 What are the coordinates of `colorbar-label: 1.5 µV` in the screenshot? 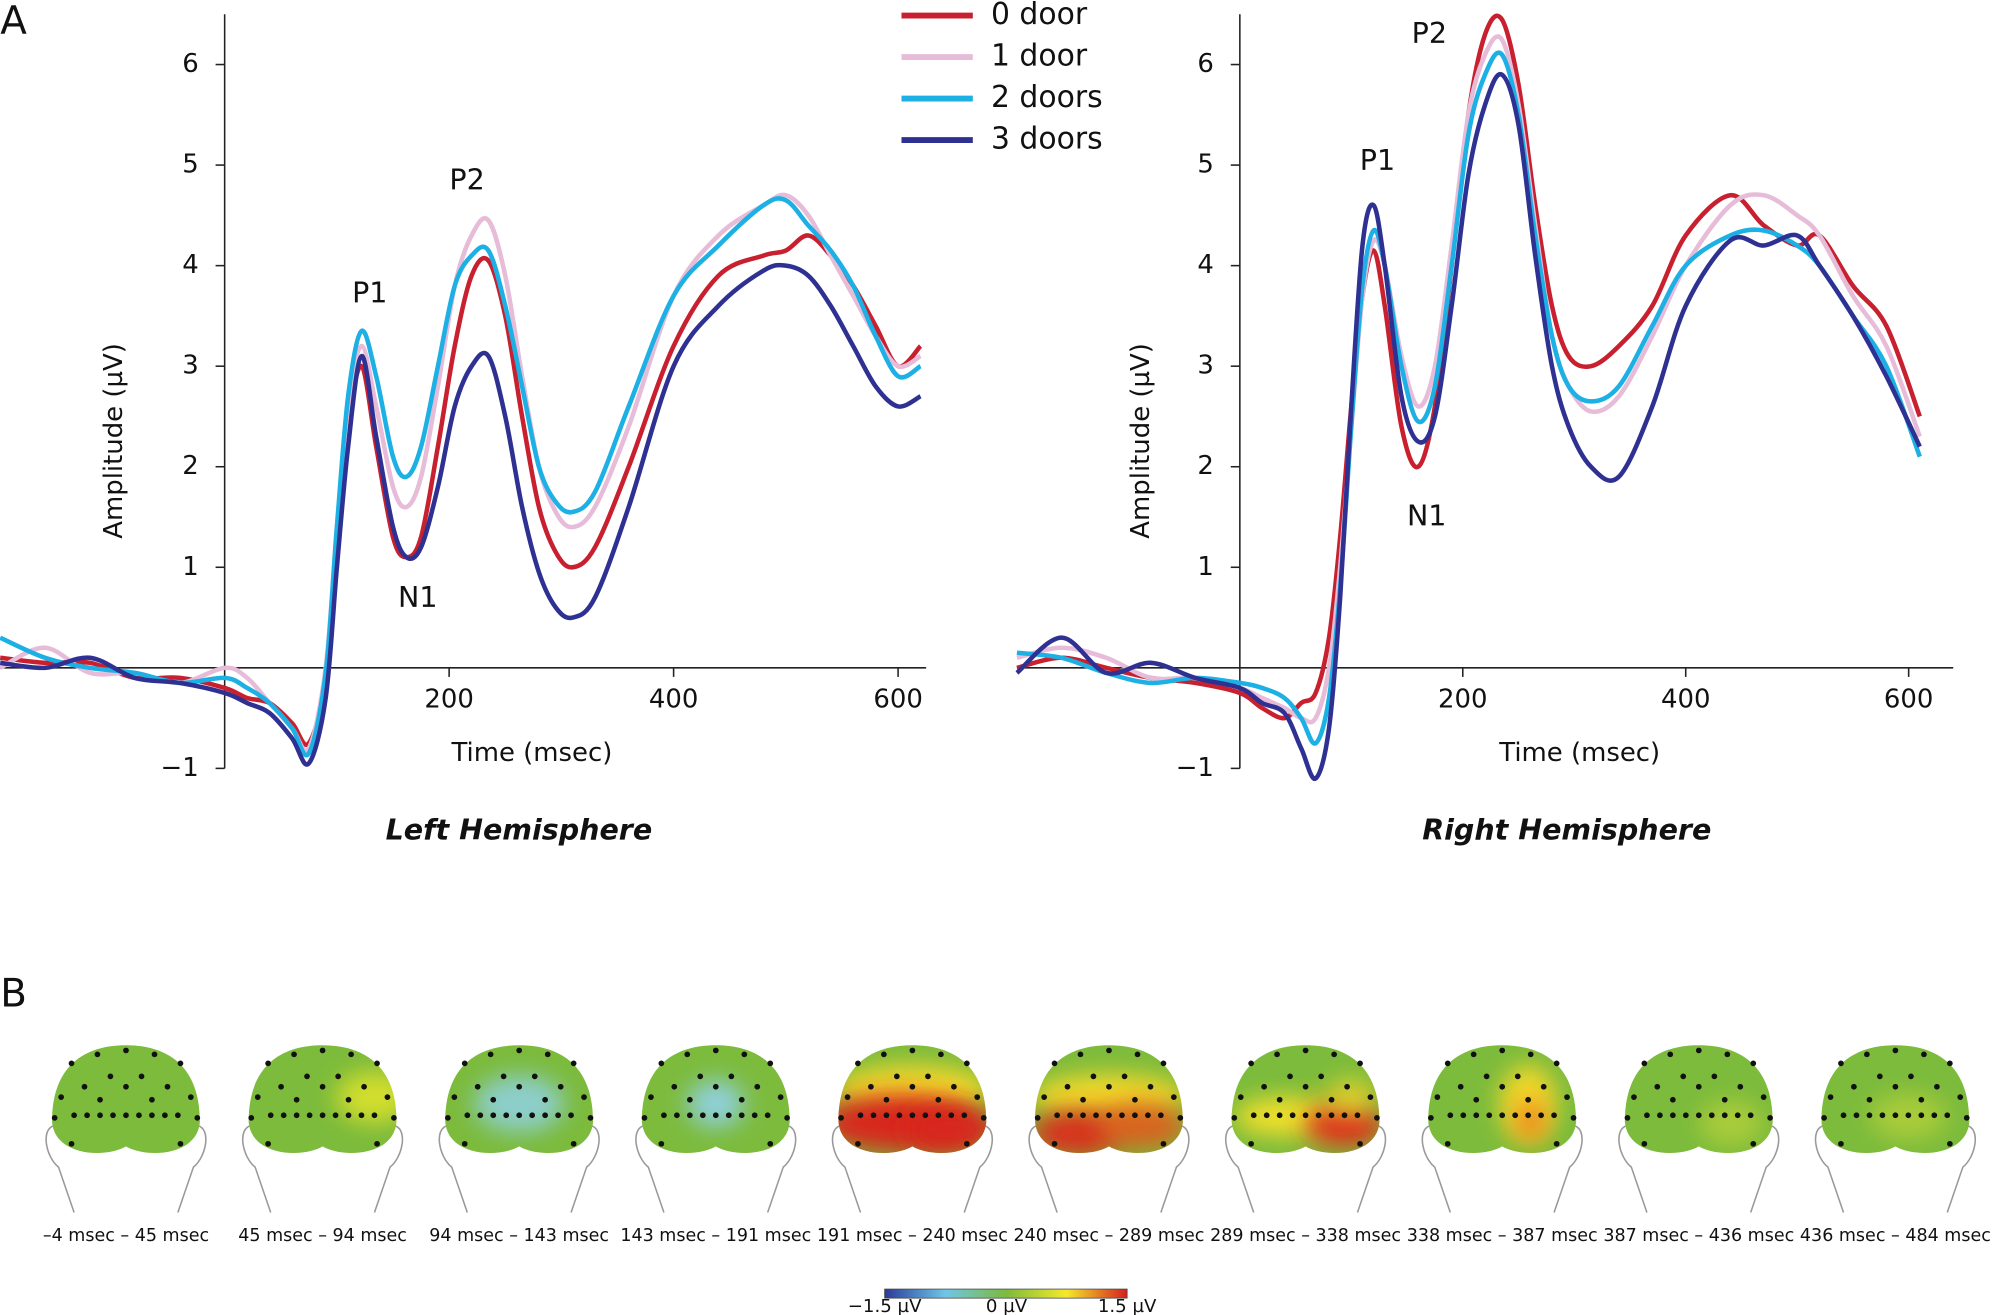 It's located at (1127, 1305).